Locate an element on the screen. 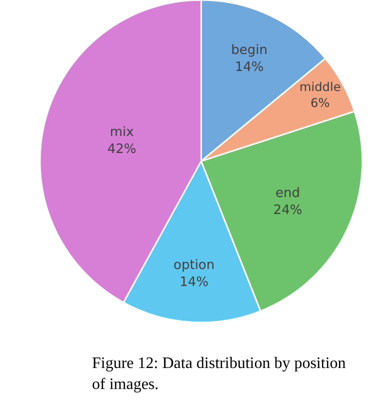  slice-label: begin is located at coordinates (249, 50).